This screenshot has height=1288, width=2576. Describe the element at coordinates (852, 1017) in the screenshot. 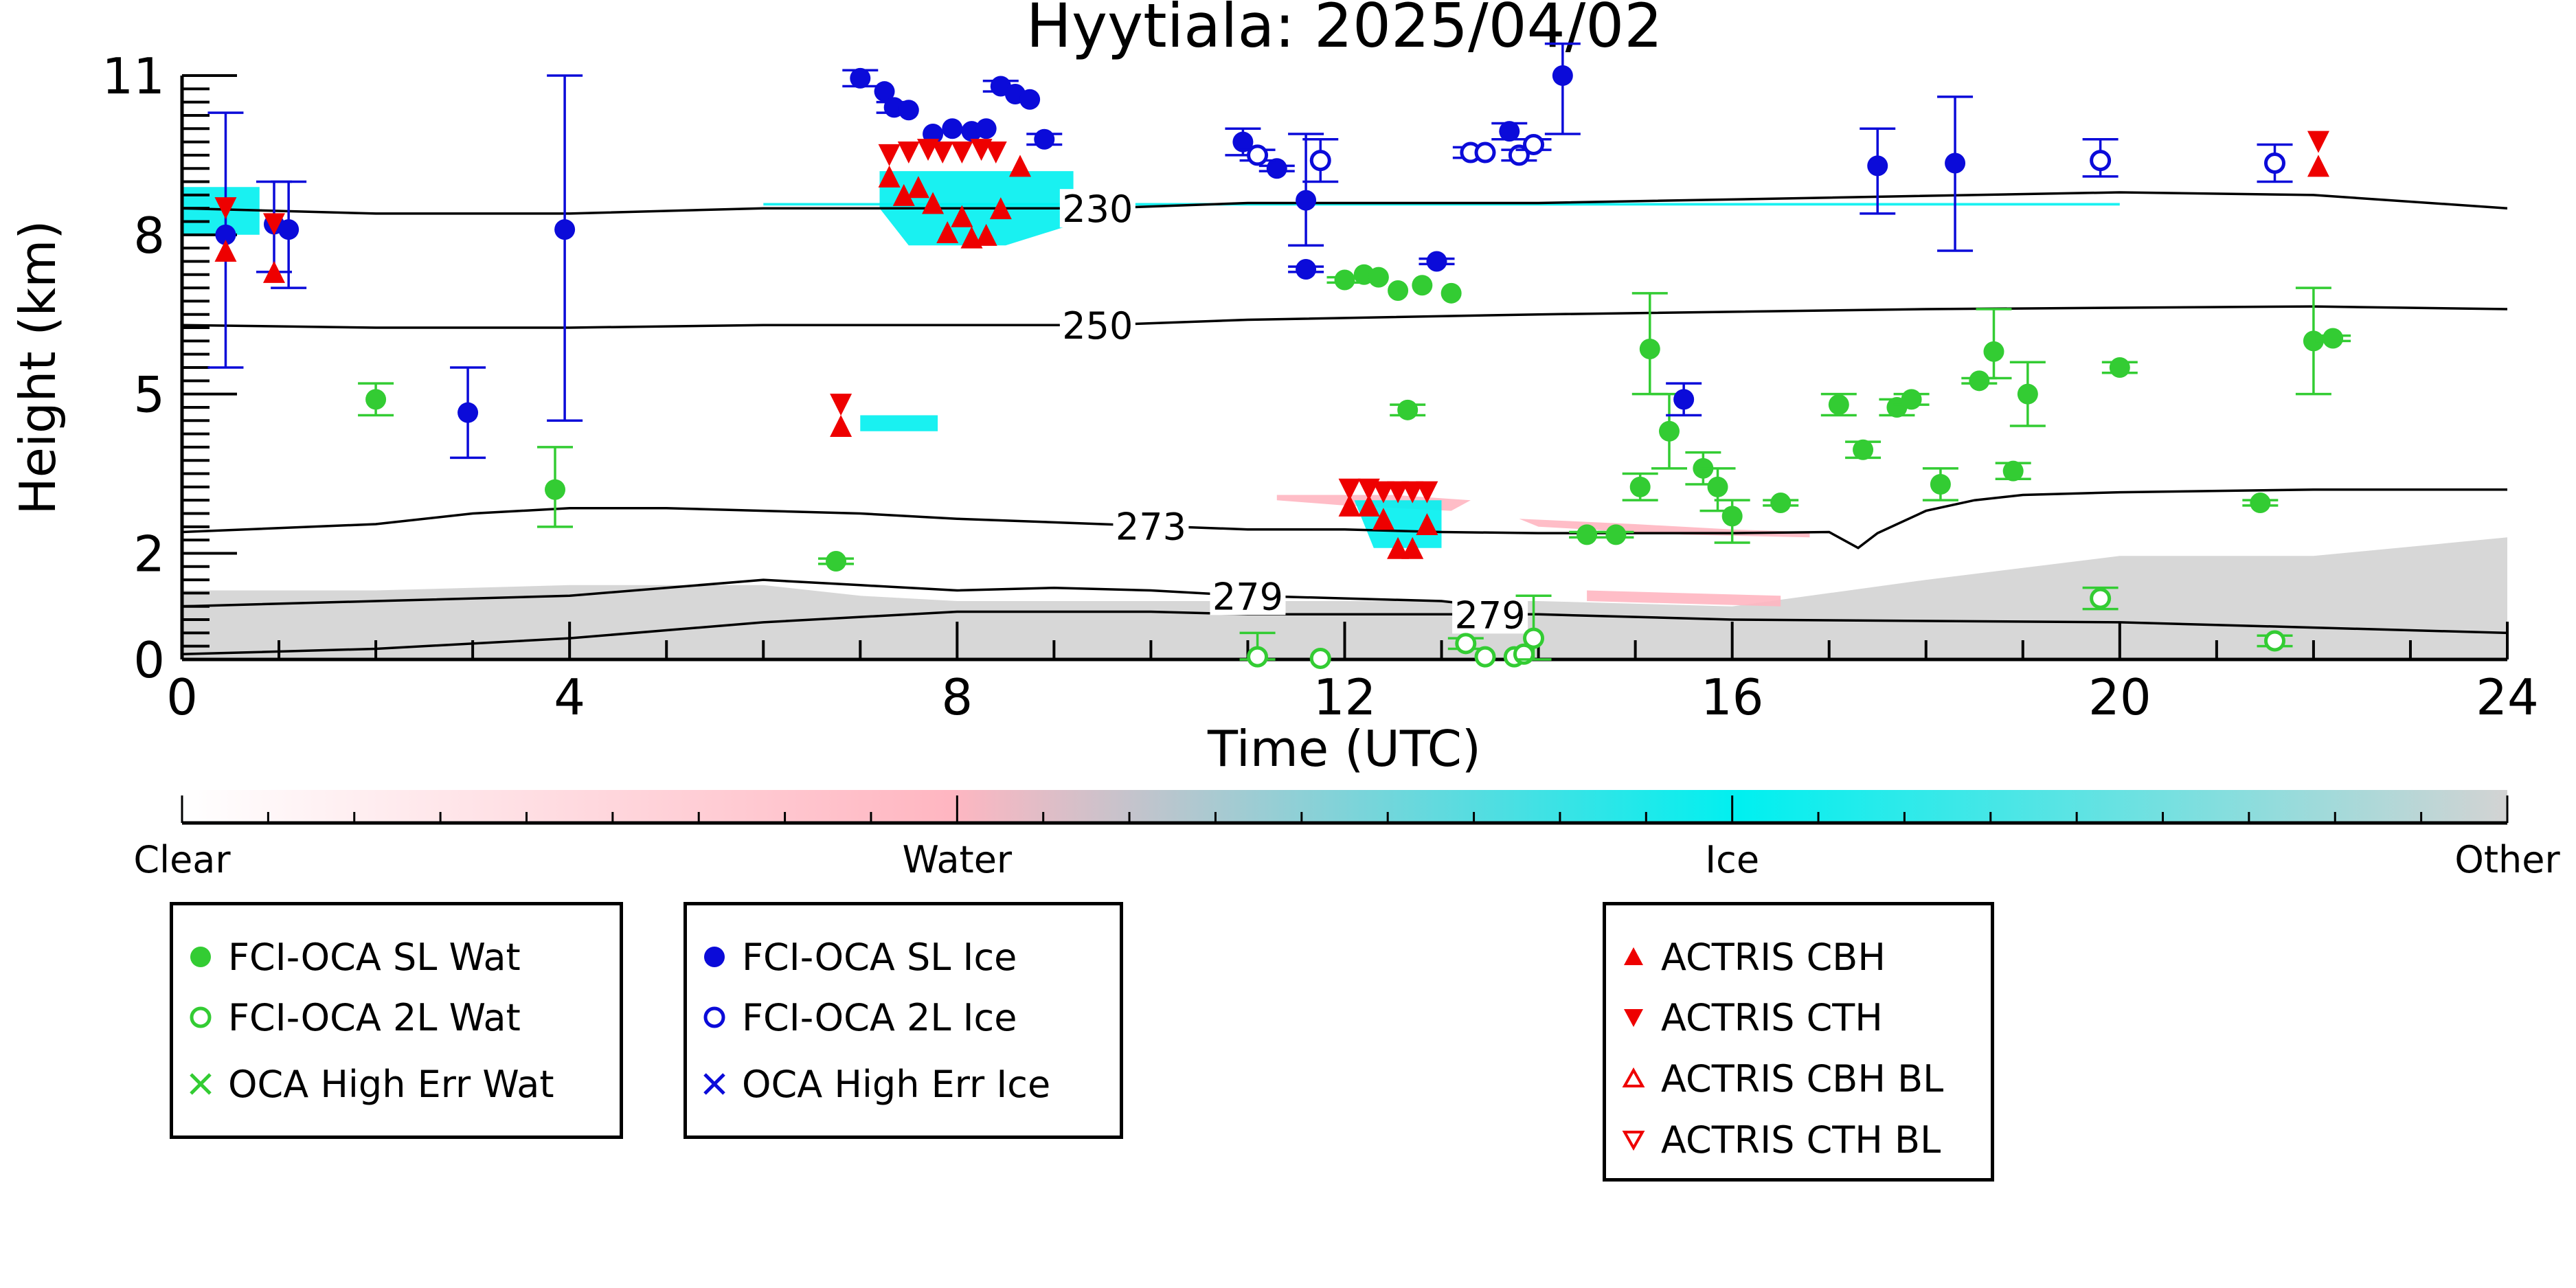

I see `legend-item: FCI-OCA 2L Ice` at that location.